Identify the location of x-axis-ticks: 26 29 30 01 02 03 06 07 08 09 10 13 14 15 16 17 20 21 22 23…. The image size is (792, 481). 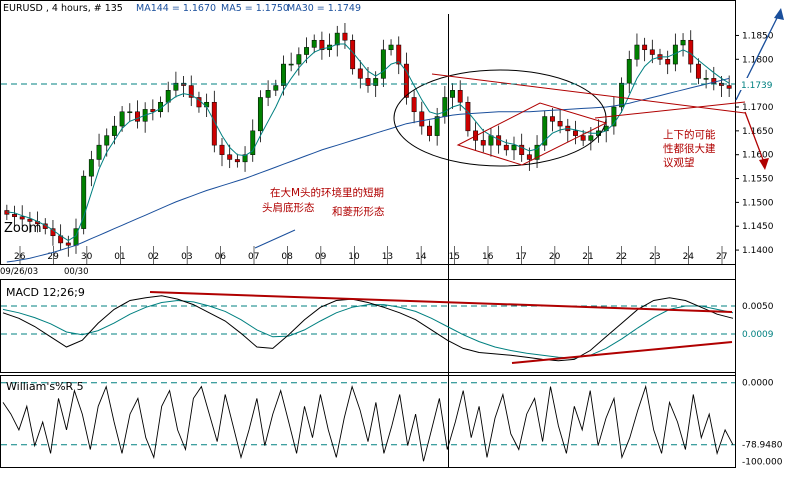
(370, 255).